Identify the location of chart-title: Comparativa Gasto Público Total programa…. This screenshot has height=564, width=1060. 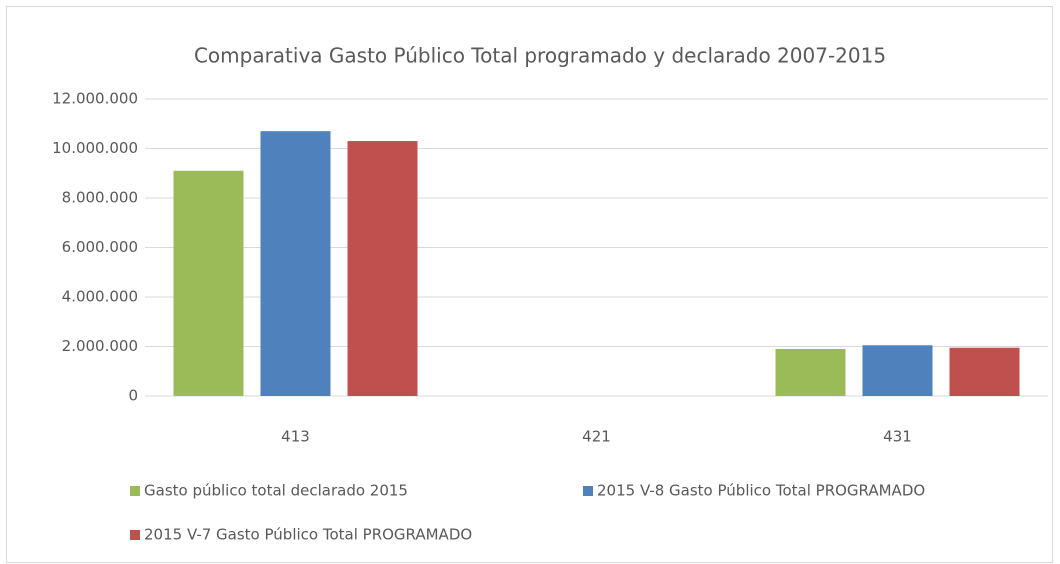
(540, 56).